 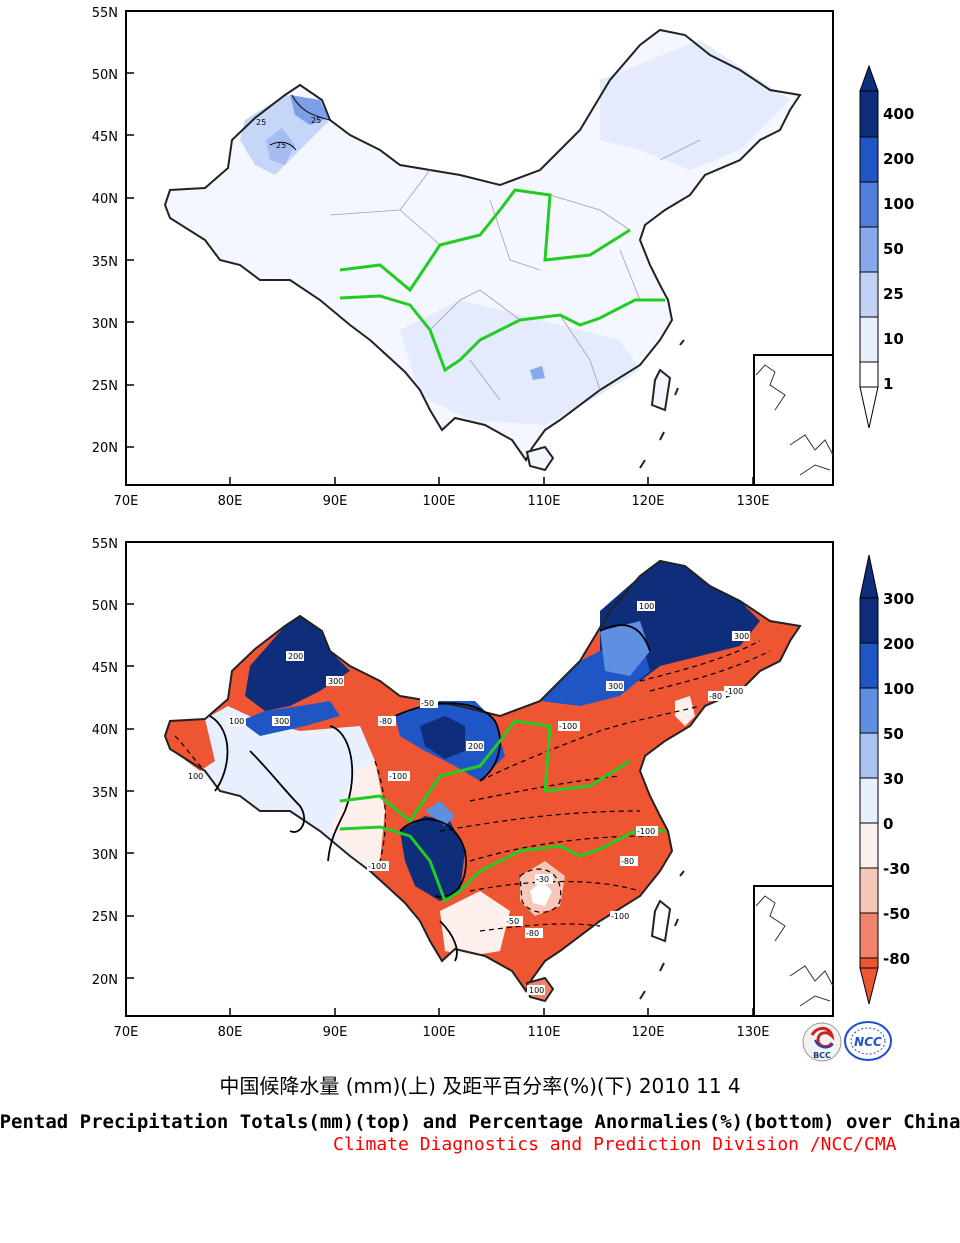 What do you see at coordinates (625, 648) in the screenshot?
I see `bottom-anom-northeast-blue-light` at bounding box center [625, 648].